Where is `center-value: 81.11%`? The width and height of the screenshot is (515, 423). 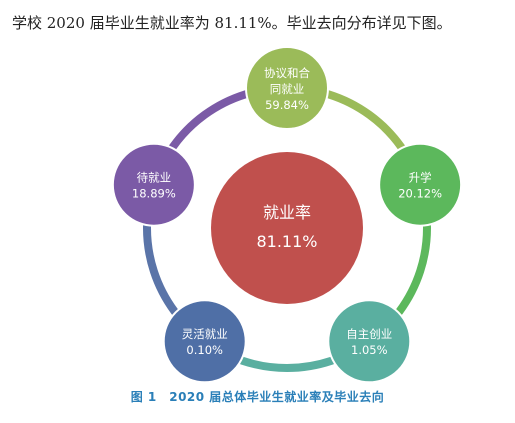 center-value: 81.11% is located at coordinates (286, 241).